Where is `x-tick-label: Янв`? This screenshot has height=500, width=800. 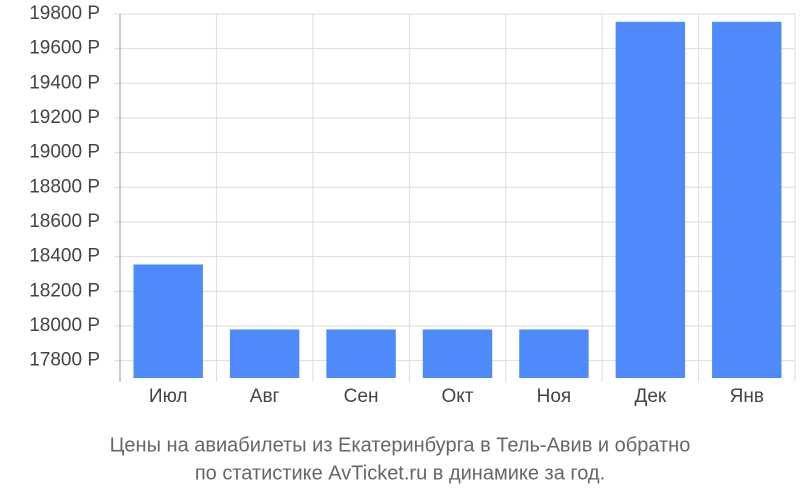 x-tick-label: Янв is located at coordinates (747, 396).